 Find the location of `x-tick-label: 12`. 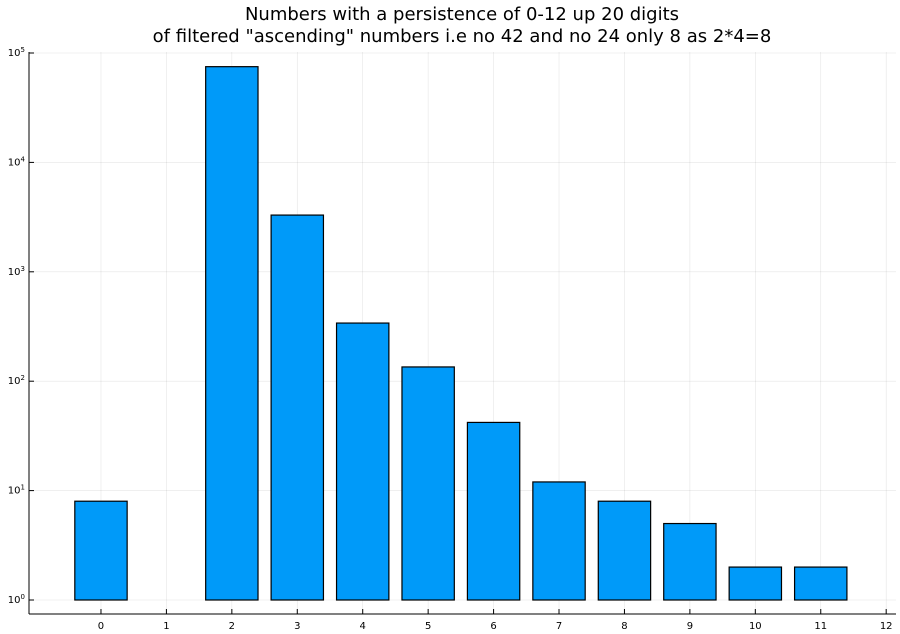

x-tick-label: 12 is located at coordinates (886, 626).